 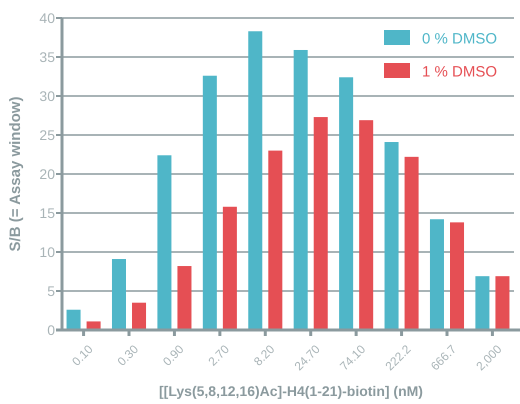 I want to click on x-tick-label: 0.90, so click(x=173, y=355).